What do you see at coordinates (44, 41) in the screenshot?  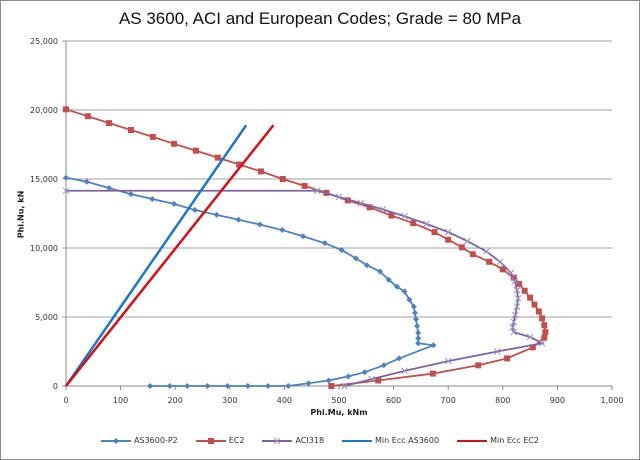 I see `y-tick-label: 25,000` at bounding box center [44, 41].